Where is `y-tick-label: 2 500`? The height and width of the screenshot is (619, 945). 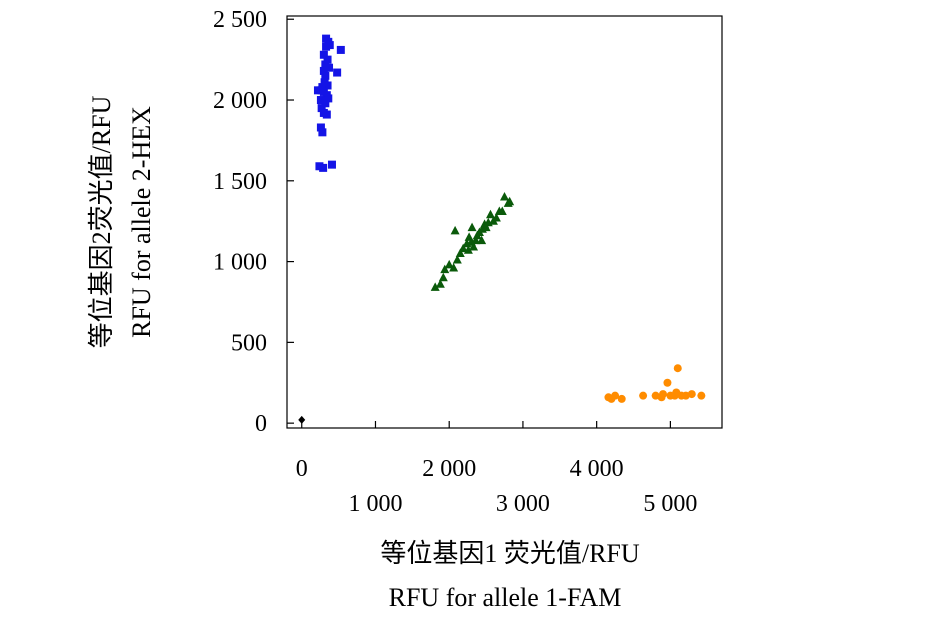 y-tick-label: 2 500 is located at coordinates (240, 20).